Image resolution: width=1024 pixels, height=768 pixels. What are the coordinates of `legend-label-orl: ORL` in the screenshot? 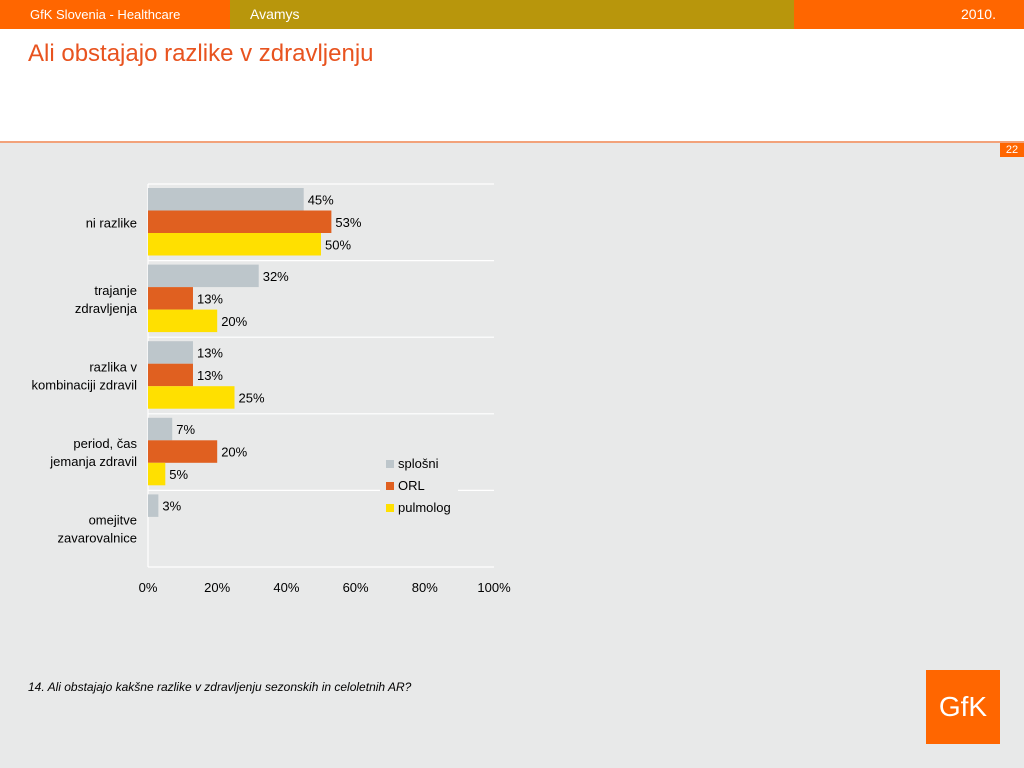 It's located at (411, 485).